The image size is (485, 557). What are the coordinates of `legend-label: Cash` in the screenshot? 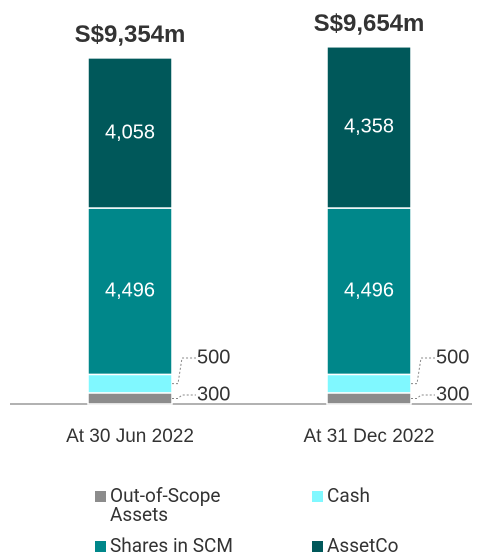 It's located at (348, 495).